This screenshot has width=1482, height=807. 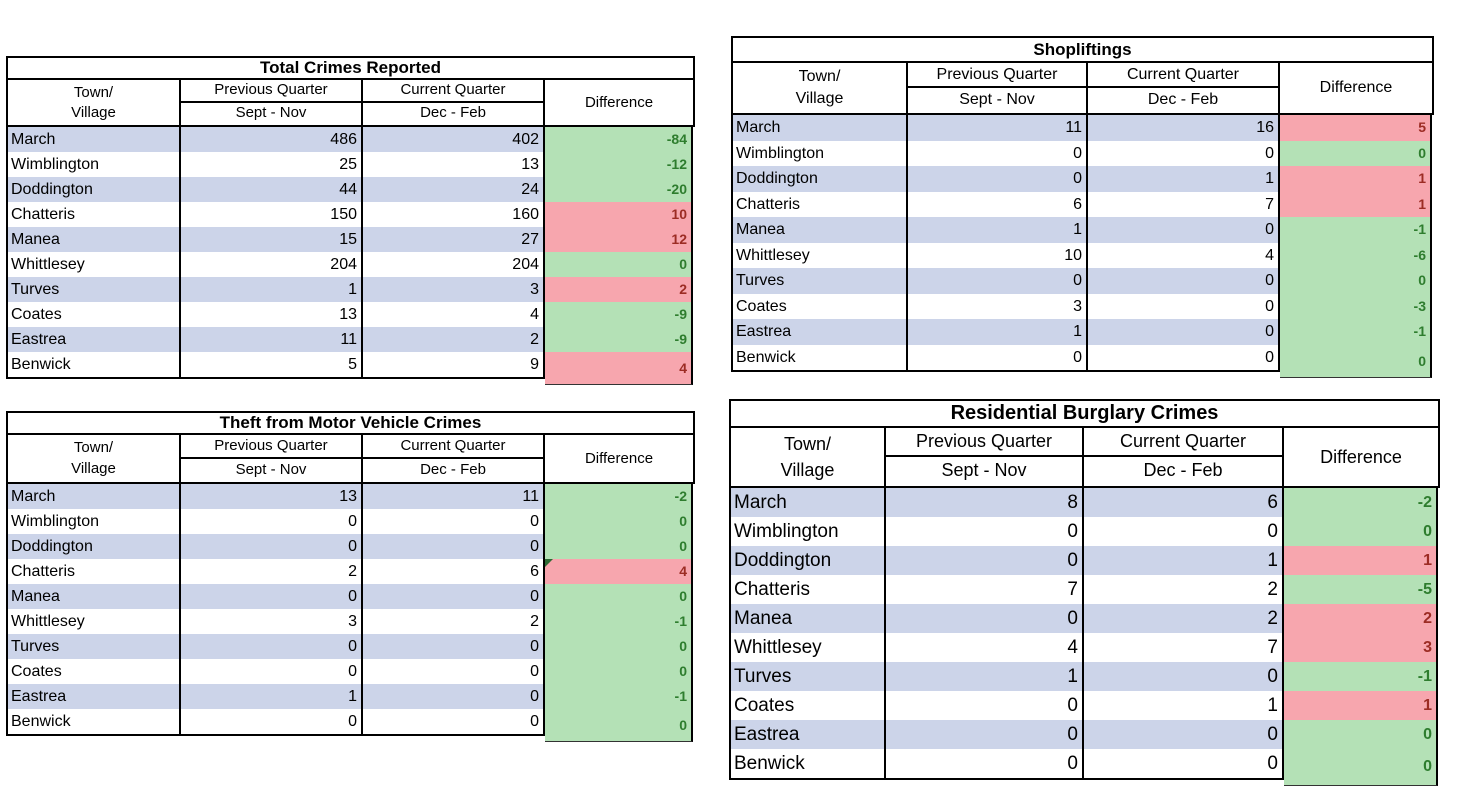 I want to click on row-cell-current: 13, so click(x=454, y=164).